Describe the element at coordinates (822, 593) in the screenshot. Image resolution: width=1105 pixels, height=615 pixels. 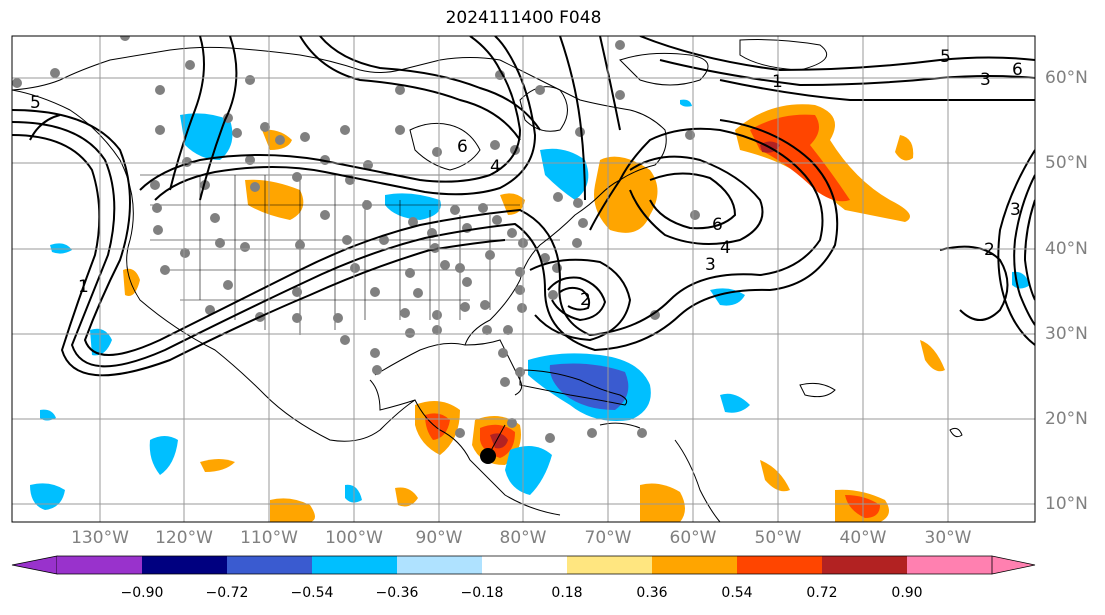
I see `colorbar-tick-label: 0.72` at that location.